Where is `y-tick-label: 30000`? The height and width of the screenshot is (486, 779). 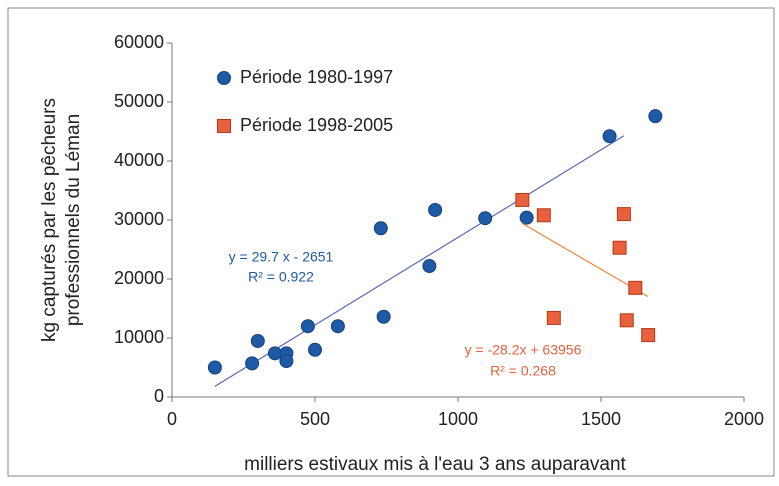 y-tick-label: 30000 is located at coordinates (139, 219).